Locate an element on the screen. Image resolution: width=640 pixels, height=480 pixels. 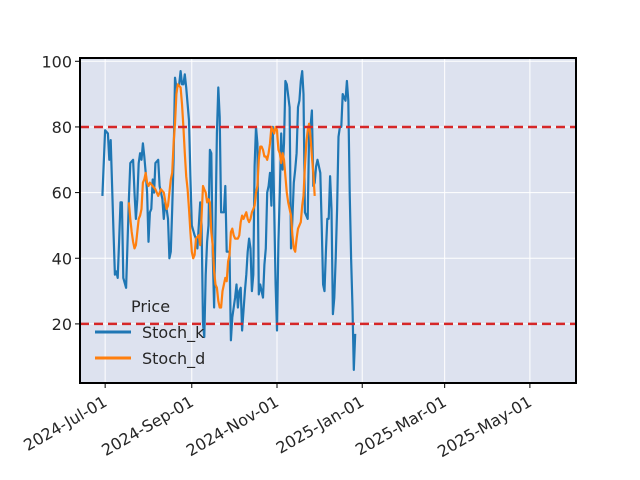
y-tick-label: 60 is located at coordinates (62, 193).